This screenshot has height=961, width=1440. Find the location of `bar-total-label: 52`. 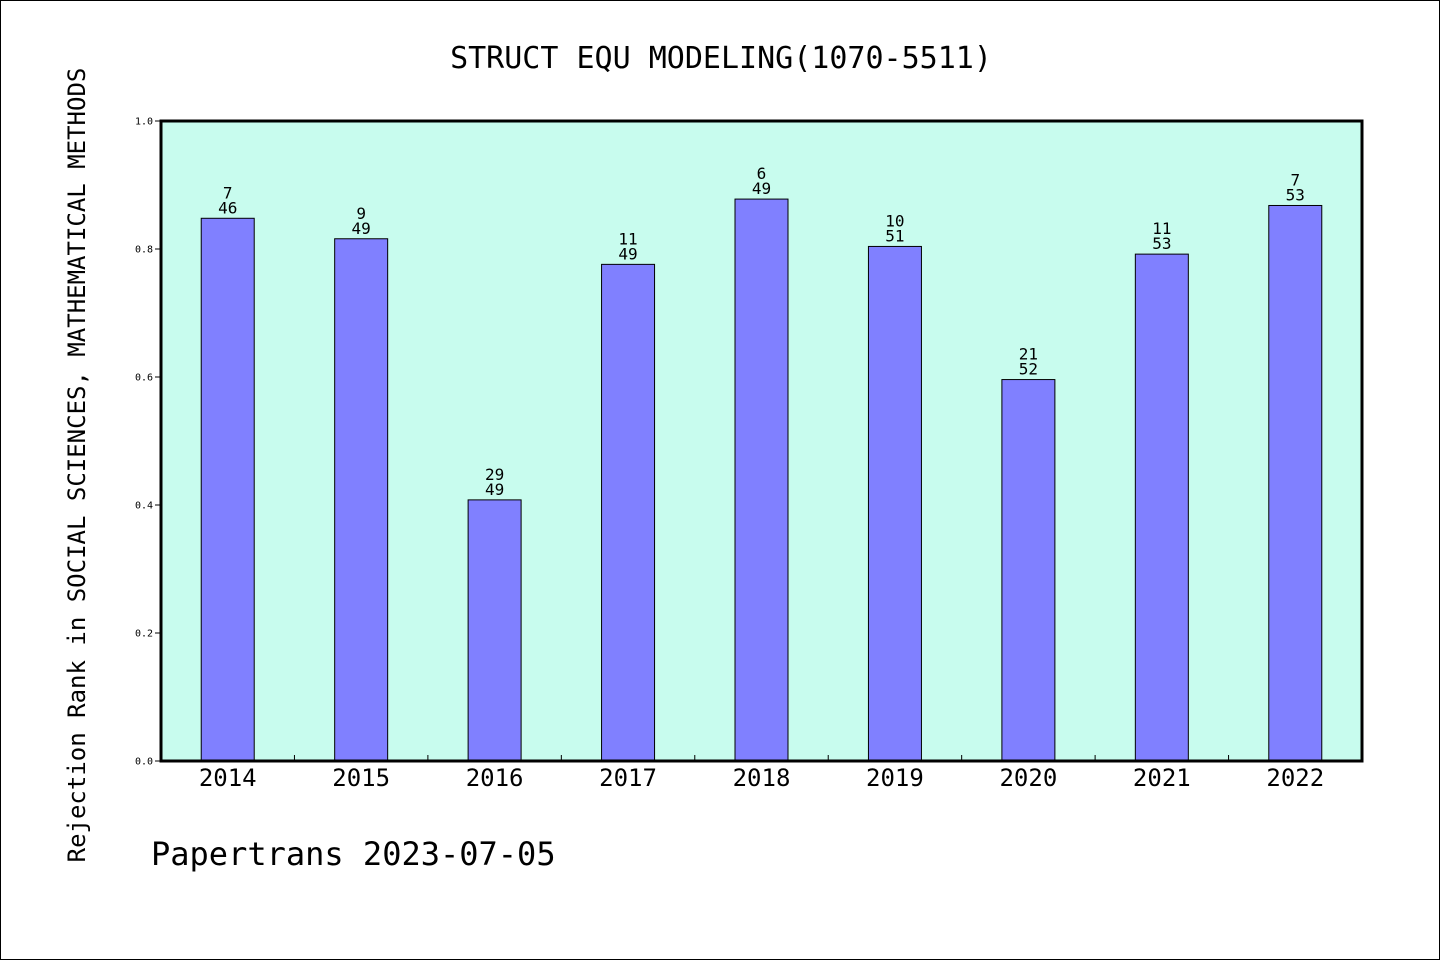

bar-total-label: 52 is located at coordinates (1028, 369).